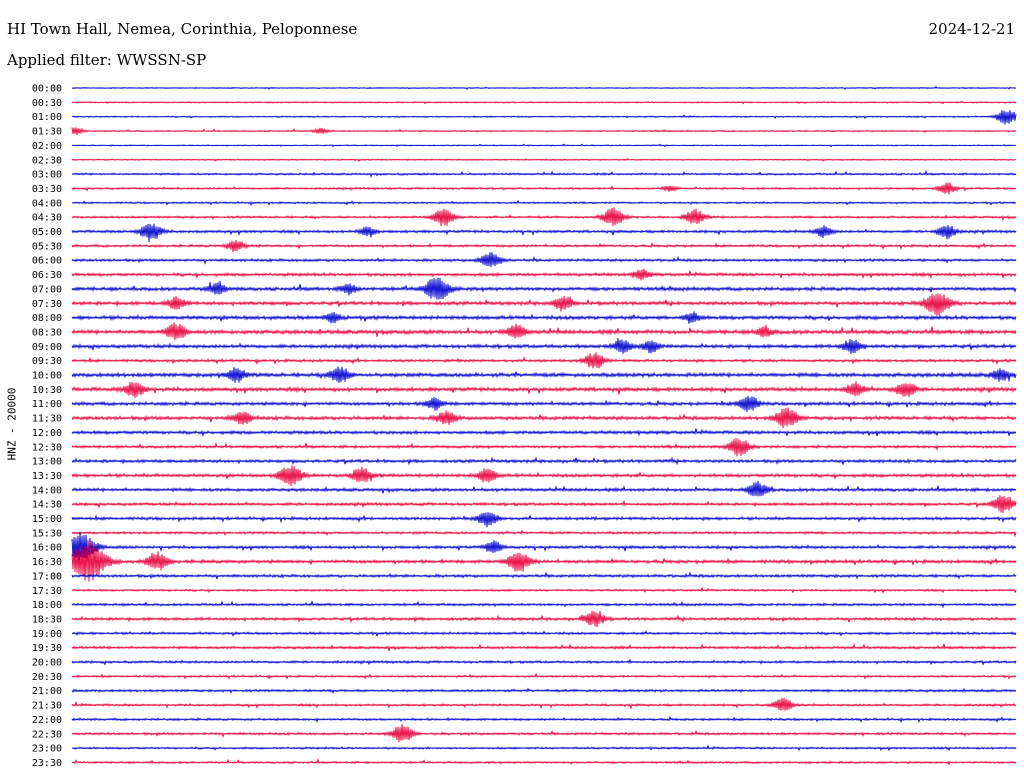 The width and height of the screenshot is (1024, 780). Describe the element at coordinates (47, 706) in the screenshot. I see `time-label: 21:30` at that location.